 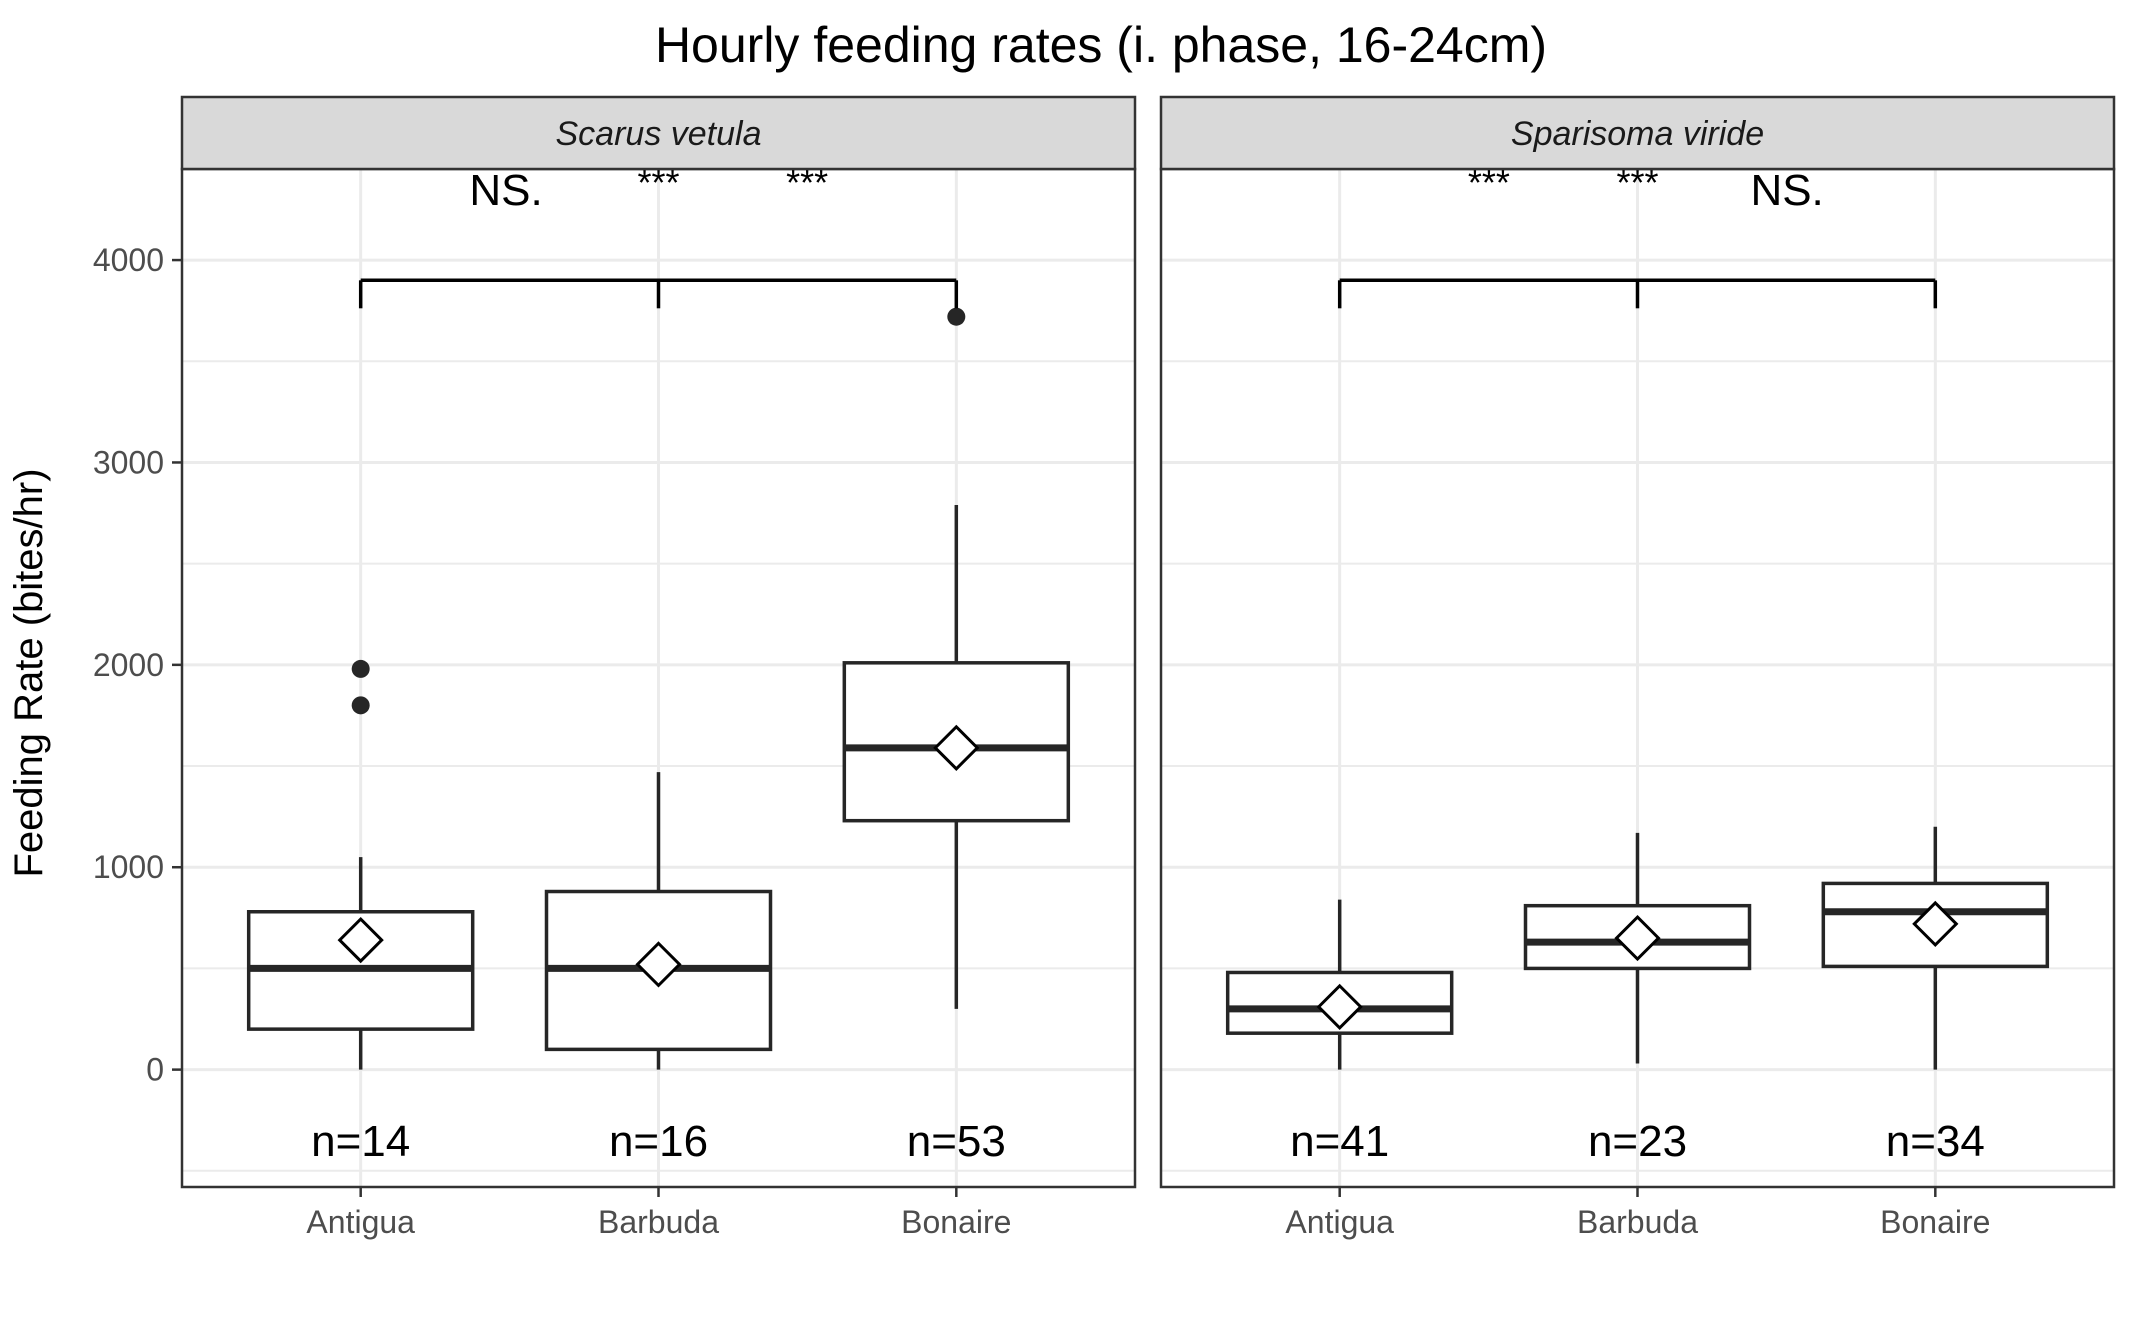 I want to click on y-axis-title: Feeding Rate (bites/hr), so click(x=29, y=672).